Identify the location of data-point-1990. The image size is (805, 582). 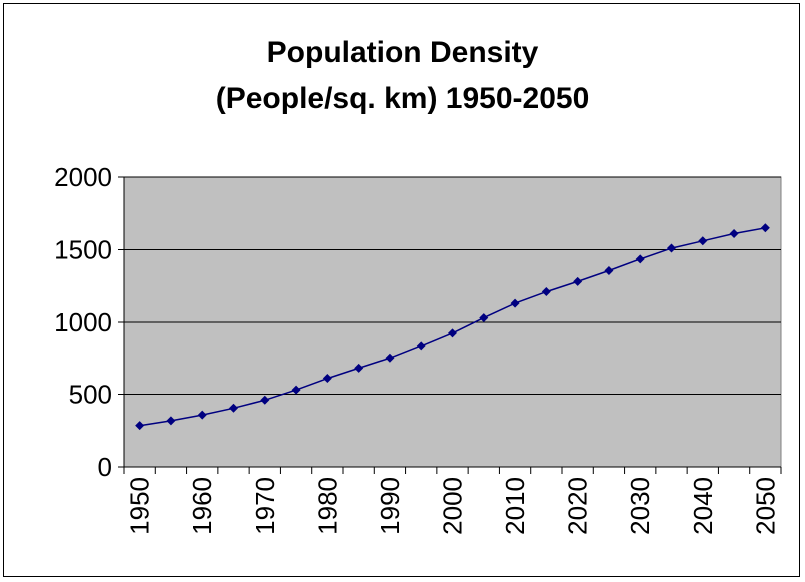
(390, 358).